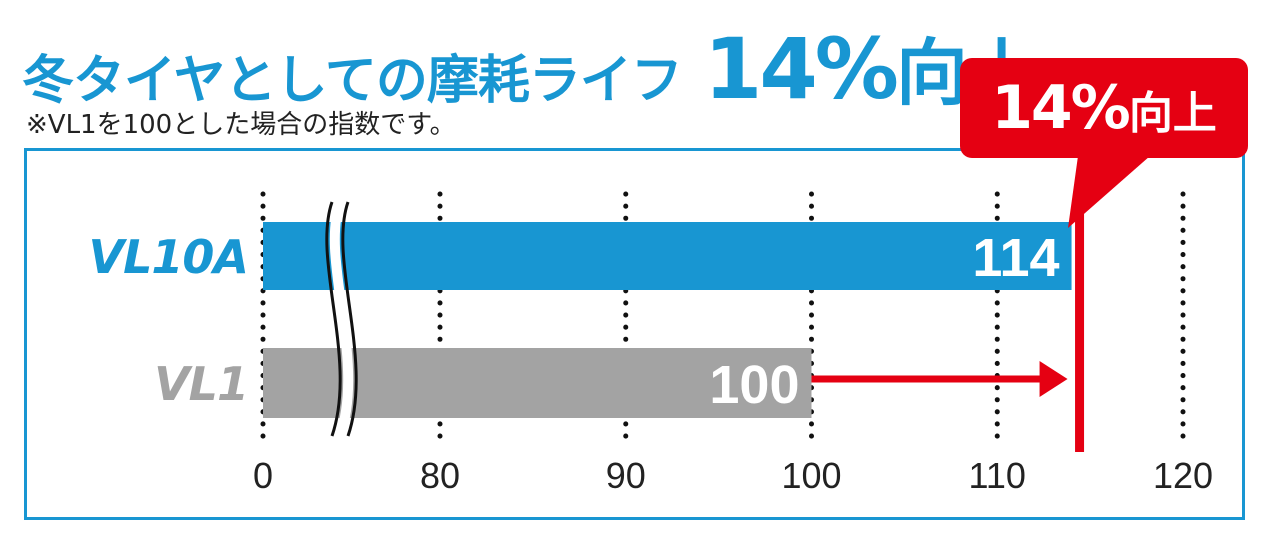 This screenshot has height=556, width=1279. I want to click on bar-value-label: 100, so click(754, 385).